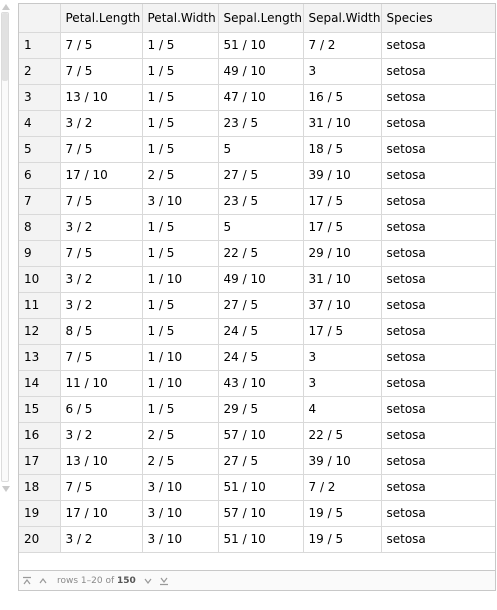 This screenshot has width=497, height=610. Describe the element at coordinates (257, 461) in the screenshot. I see `table-row: 17 13 / 10 2 / 5 27 / 5 39 / 10 setosa` at that location.